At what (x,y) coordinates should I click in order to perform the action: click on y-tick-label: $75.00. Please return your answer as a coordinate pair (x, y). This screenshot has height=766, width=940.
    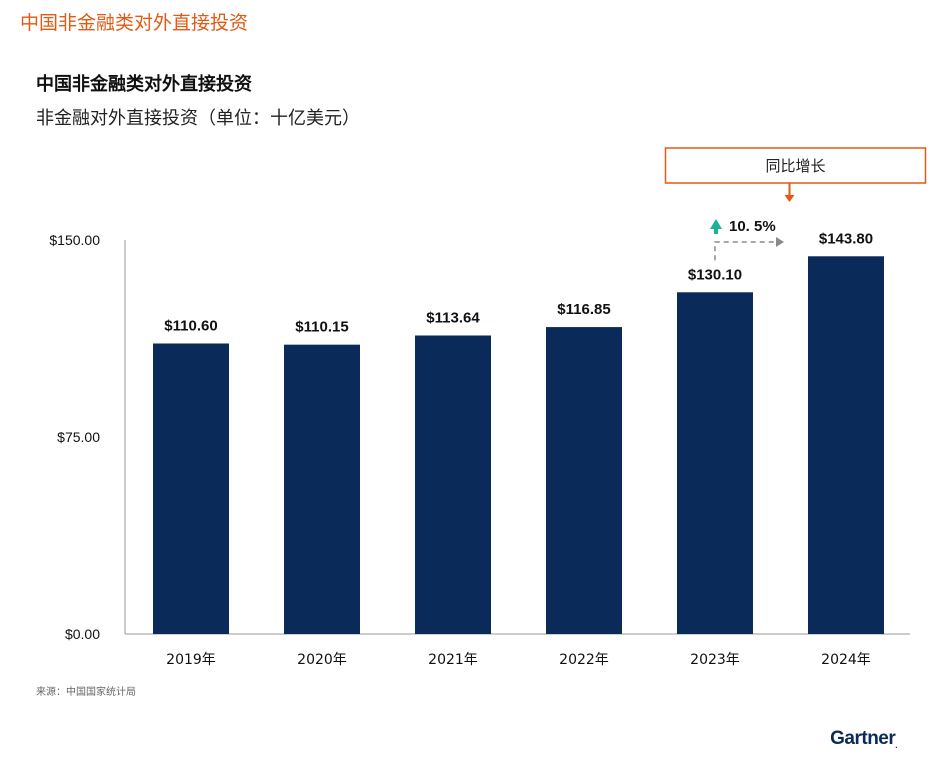
    Looking at the image, I should click on (78, 437).